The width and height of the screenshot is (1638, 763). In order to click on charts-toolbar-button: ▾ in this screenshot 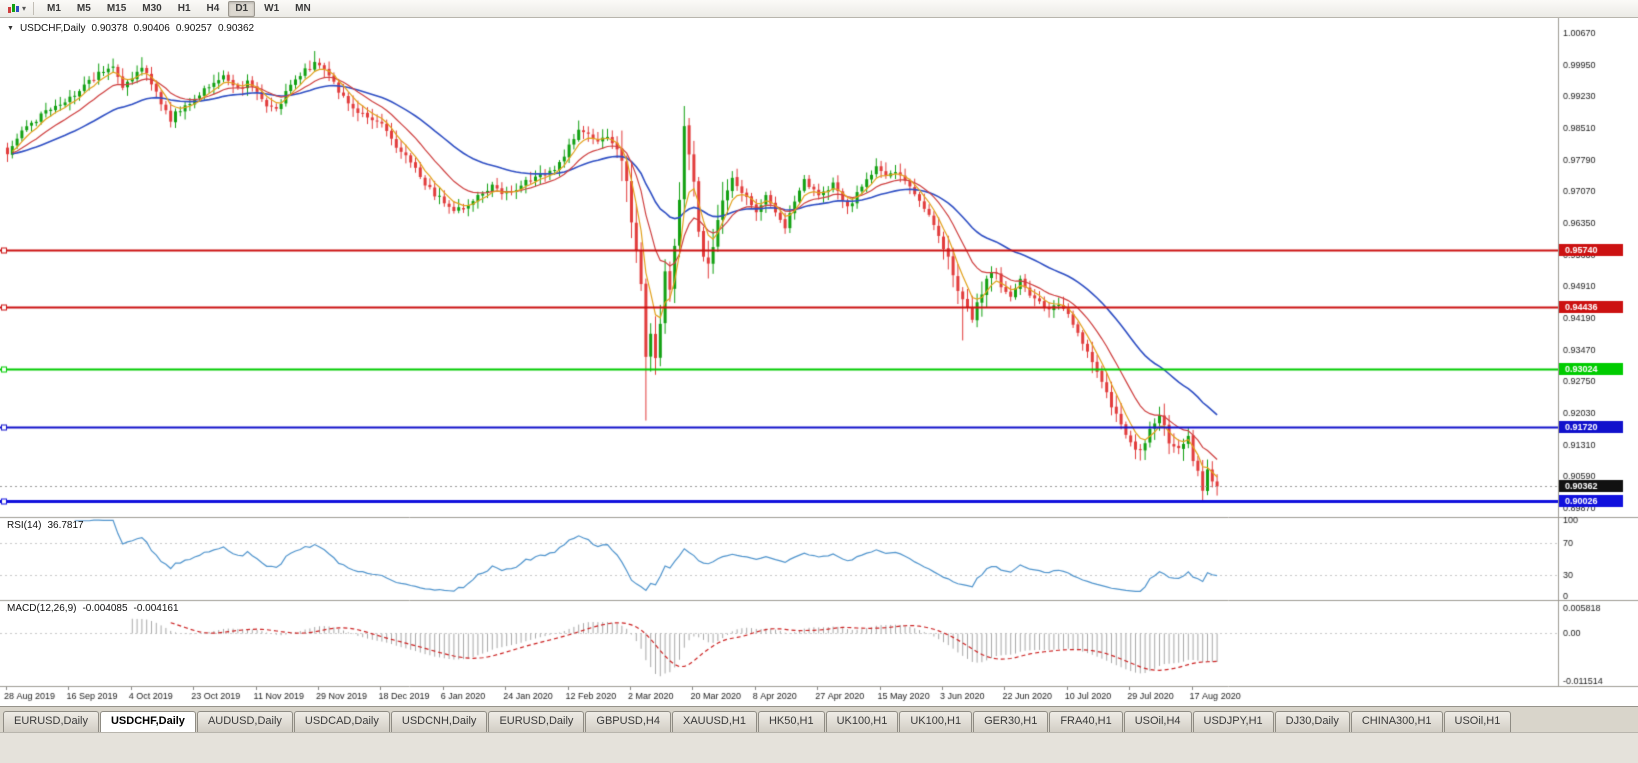, I will do `click(16, 8)`.